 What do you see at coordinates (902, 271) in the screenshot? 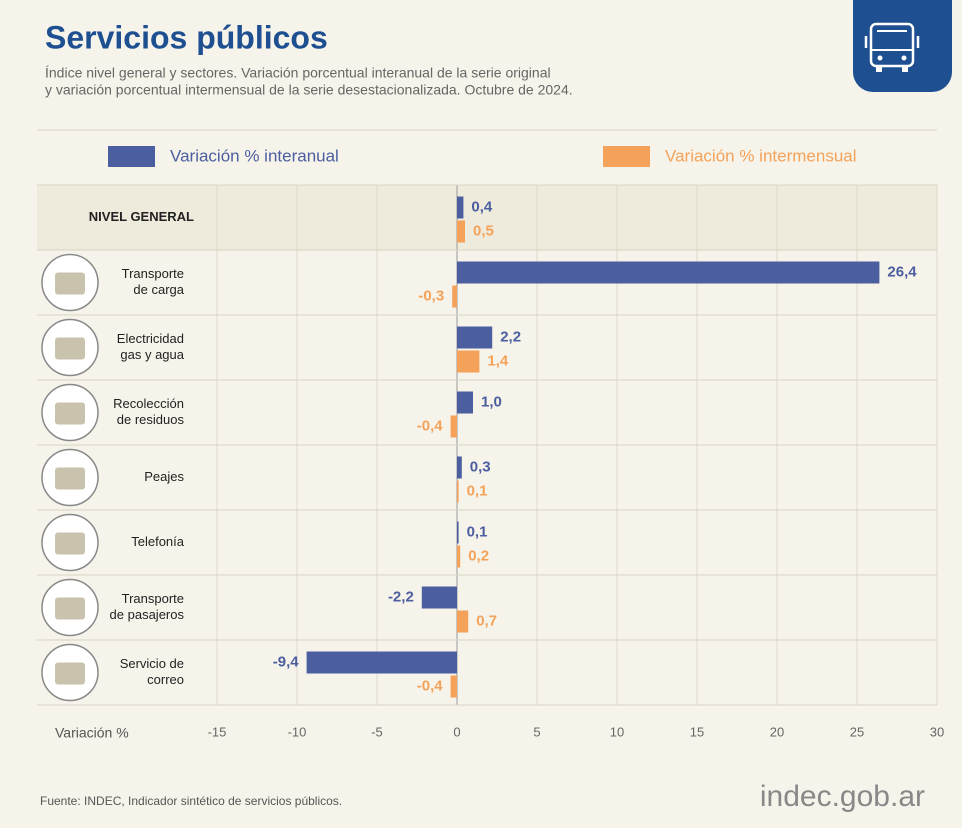
I see `value-label: 26,4` at bounding box center [902, 271].